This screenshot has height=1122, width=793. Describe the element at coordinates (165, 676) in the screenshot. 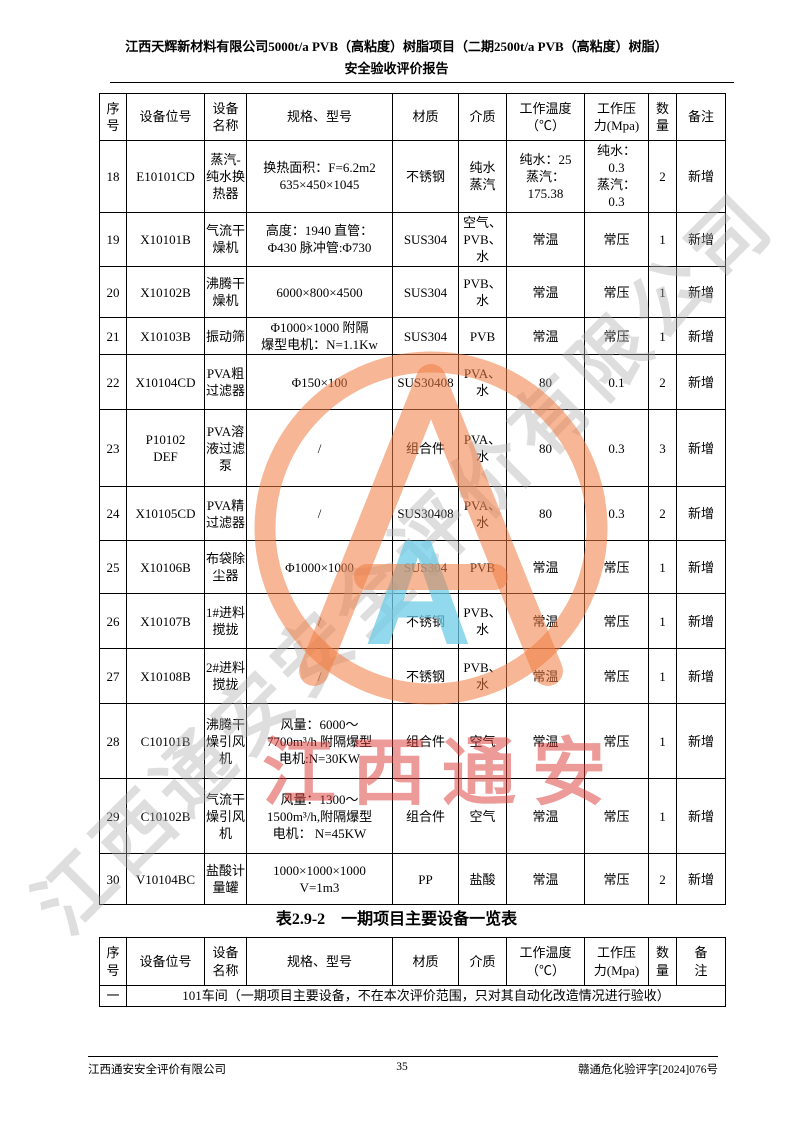

I see `cell-tag: X10108B` at that location.